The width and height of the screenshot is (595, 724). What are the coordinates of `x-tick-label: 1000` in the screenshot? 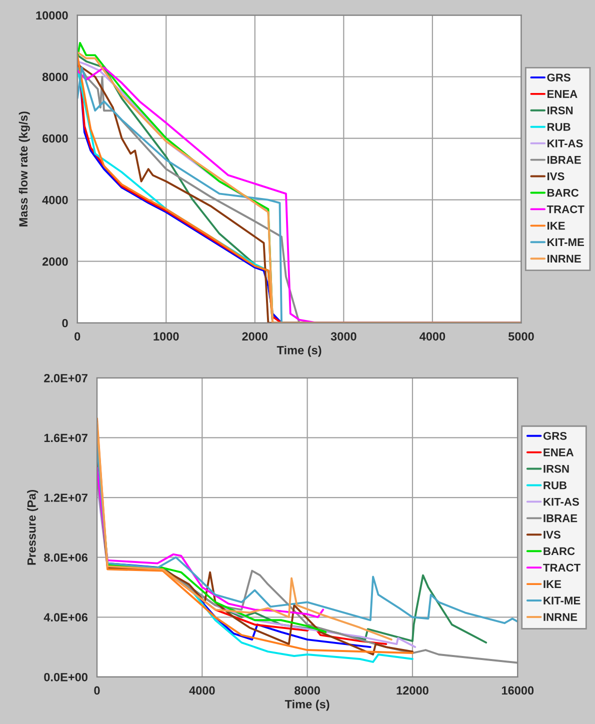 It's located at (166, 336).